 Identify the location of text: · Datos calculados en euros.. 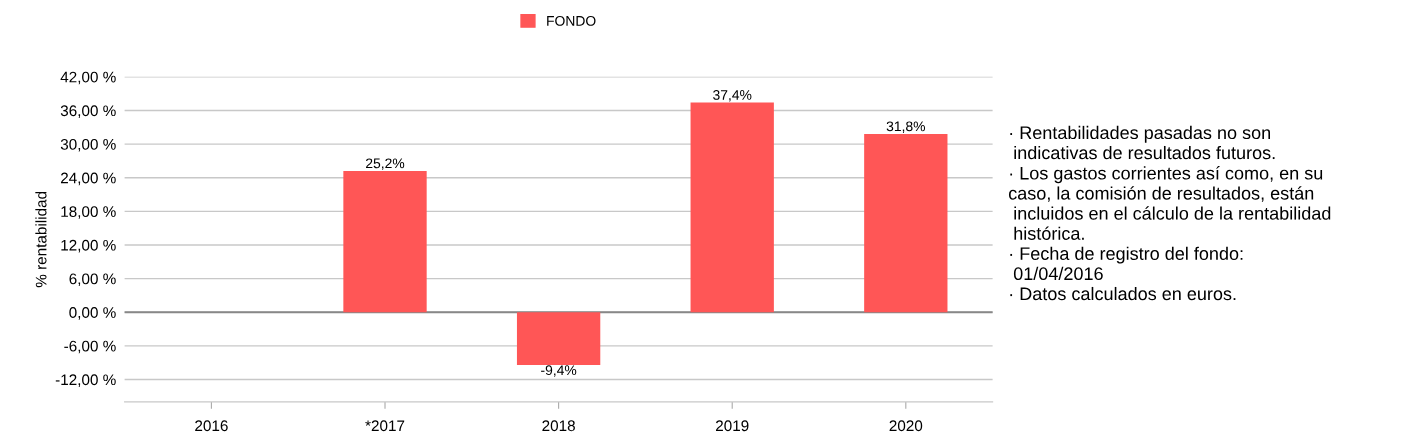
(1123, 293).